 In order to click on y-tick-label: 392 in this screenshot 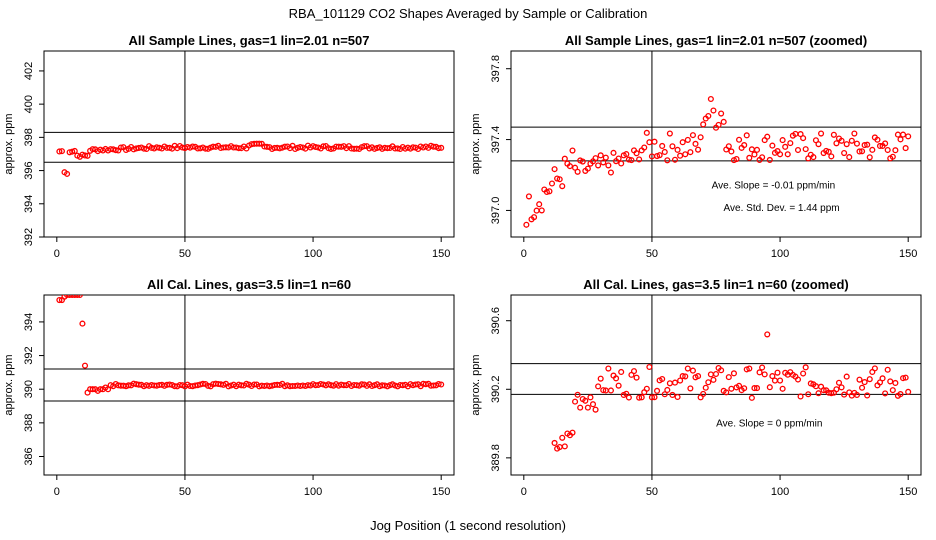, I will do `click(29, 237)`.